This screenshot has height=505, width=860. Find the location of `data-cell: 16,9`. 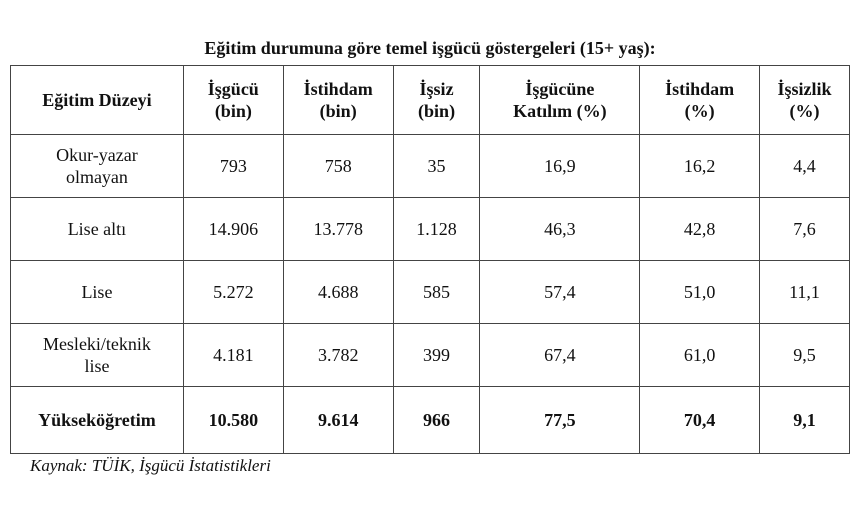

data-cell: 16,9 is located at coordinates (560, 166).